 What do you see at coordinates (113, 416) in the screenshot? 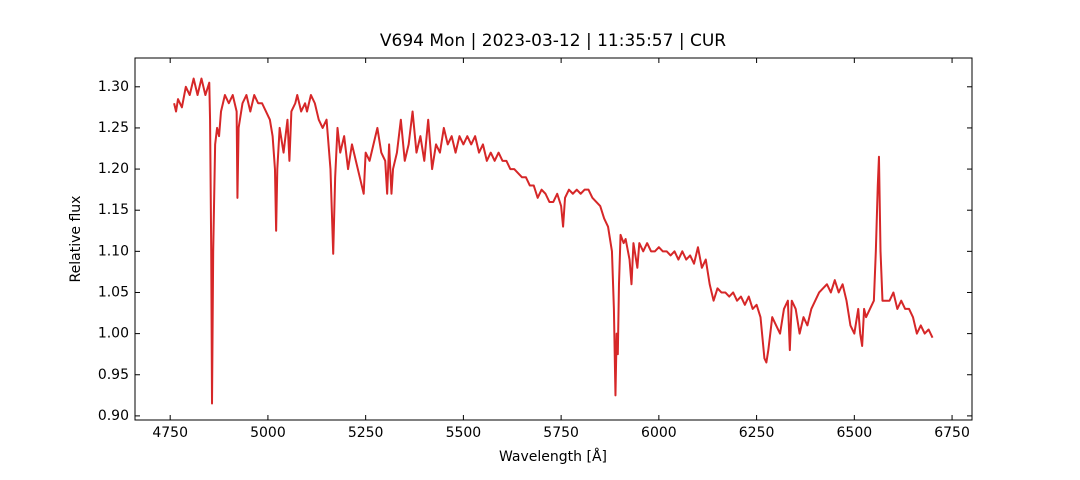
I see `y-tick-label: 0.90` at bounding box center [113, 416].